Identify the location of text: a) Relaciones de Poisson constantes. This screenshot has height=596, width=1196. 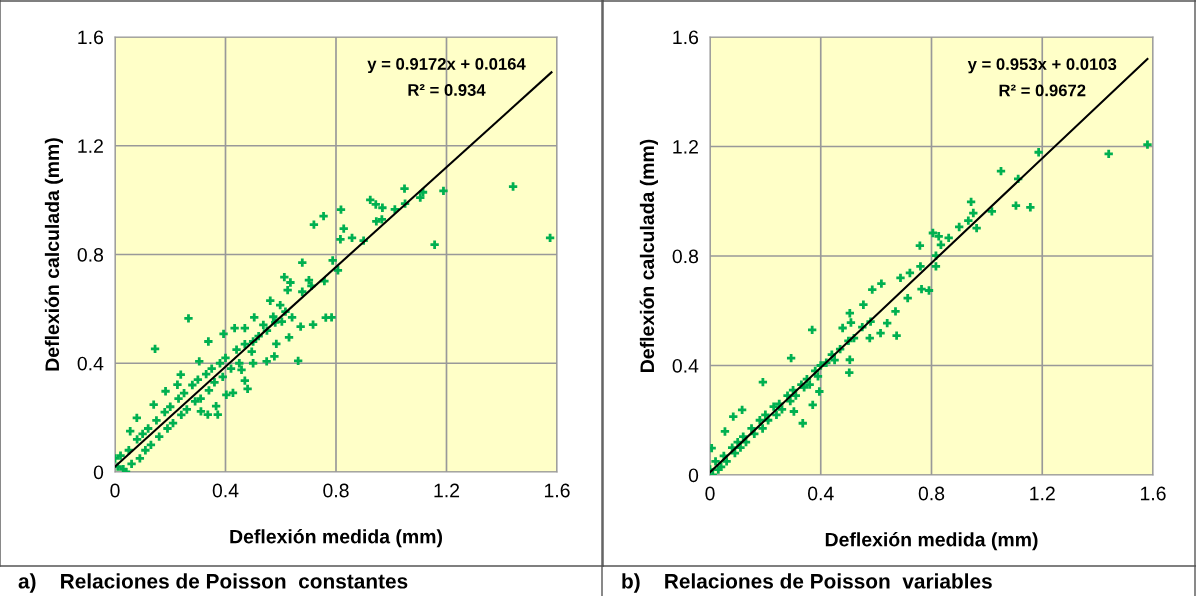
(213, 583).